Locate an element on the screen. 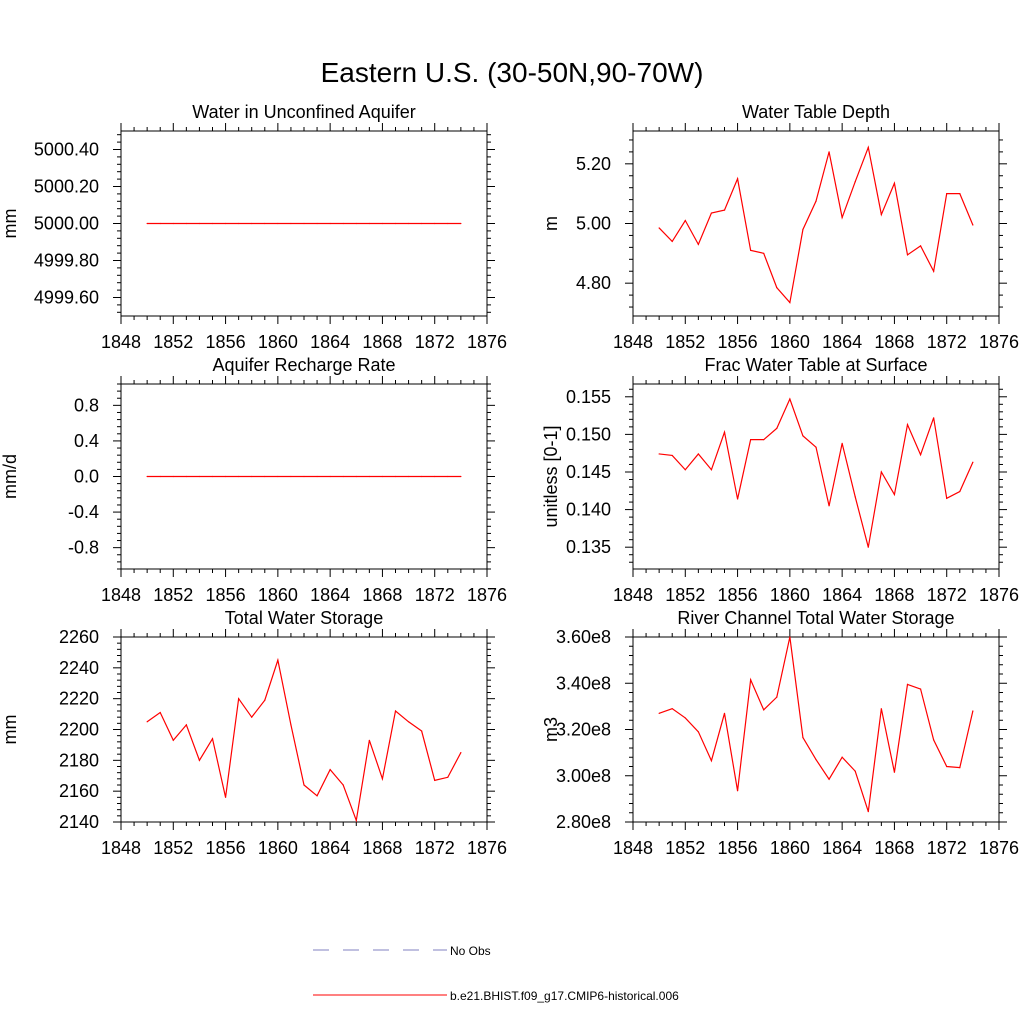  y-tick-label: 0.8 is located at coordinates (86, 405).